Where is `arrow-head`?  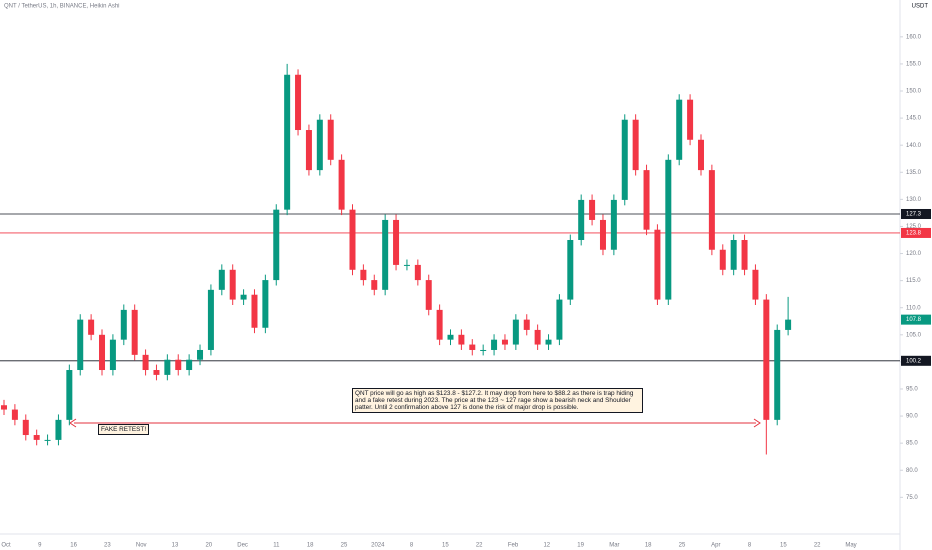 arrow-head is located at coordinates (415, 423).